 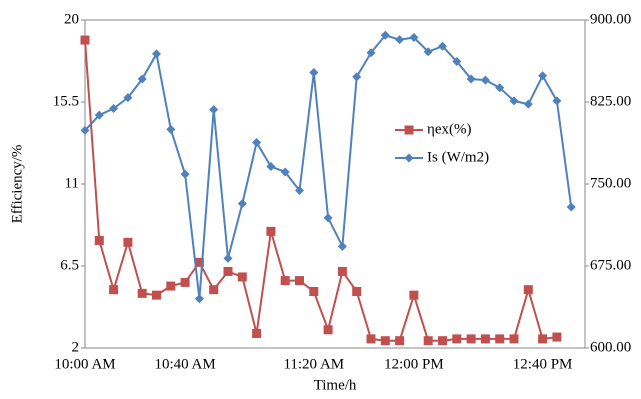 I want to click on x-axis-title: Time/h, so click(x=335, y=385).